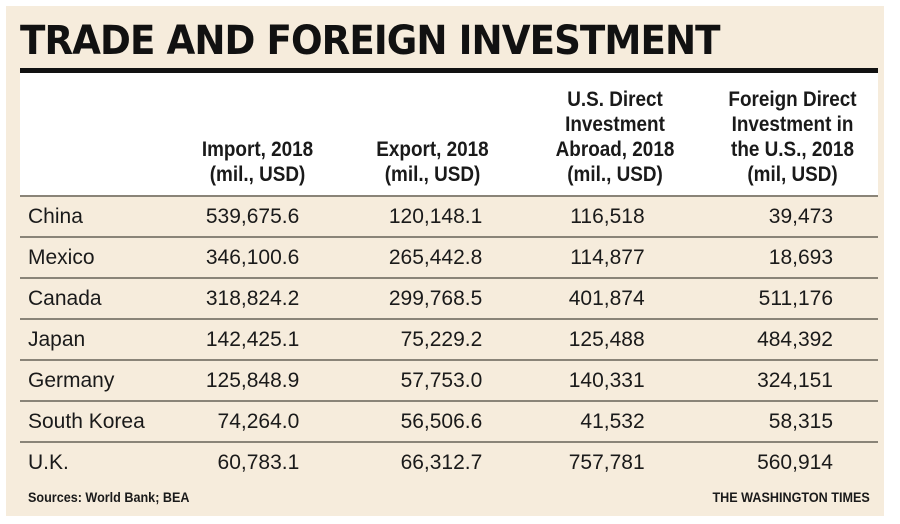  Describe the element at coordinates (90, 257) in the screenshot. I see `country-cell: Mexico` at that location.